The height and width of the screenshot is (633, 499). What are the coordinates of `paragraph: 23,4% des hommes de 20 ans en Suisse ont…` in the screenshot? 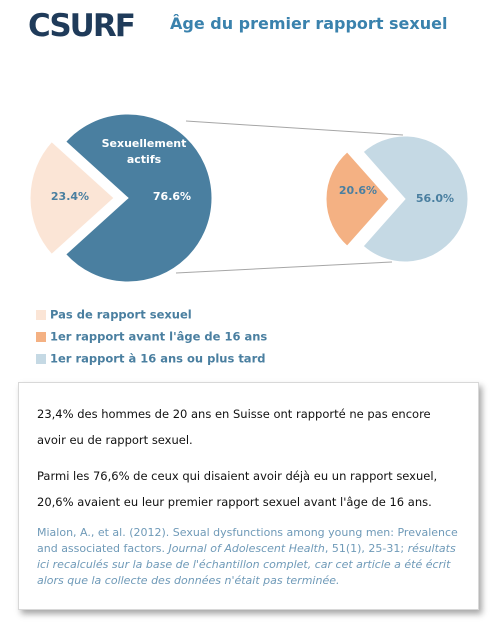 It's located at (234, 427).